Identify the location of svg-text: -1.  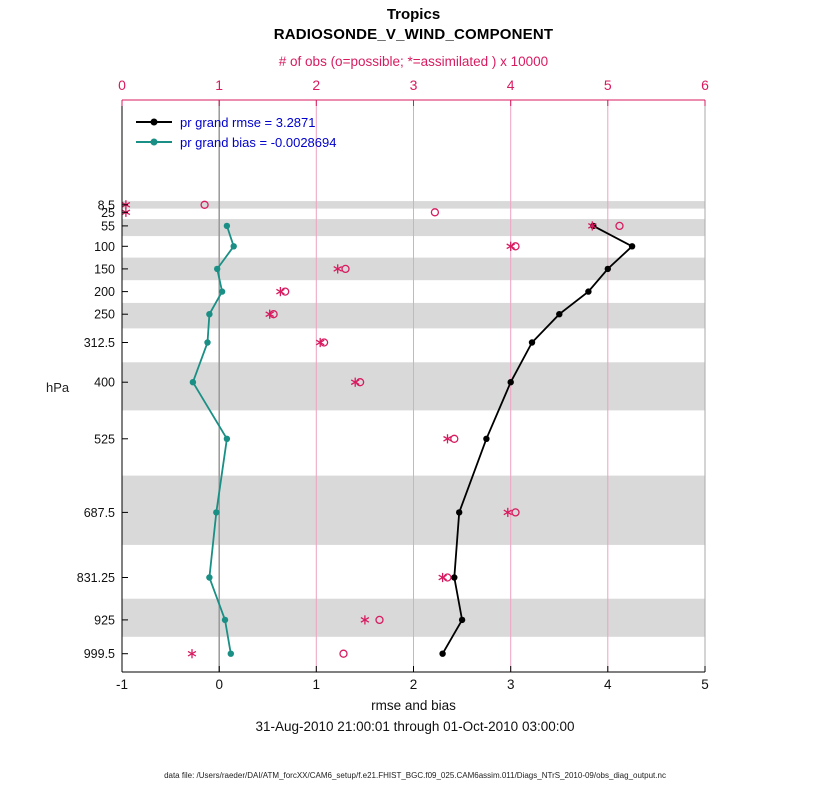
(122, 684).